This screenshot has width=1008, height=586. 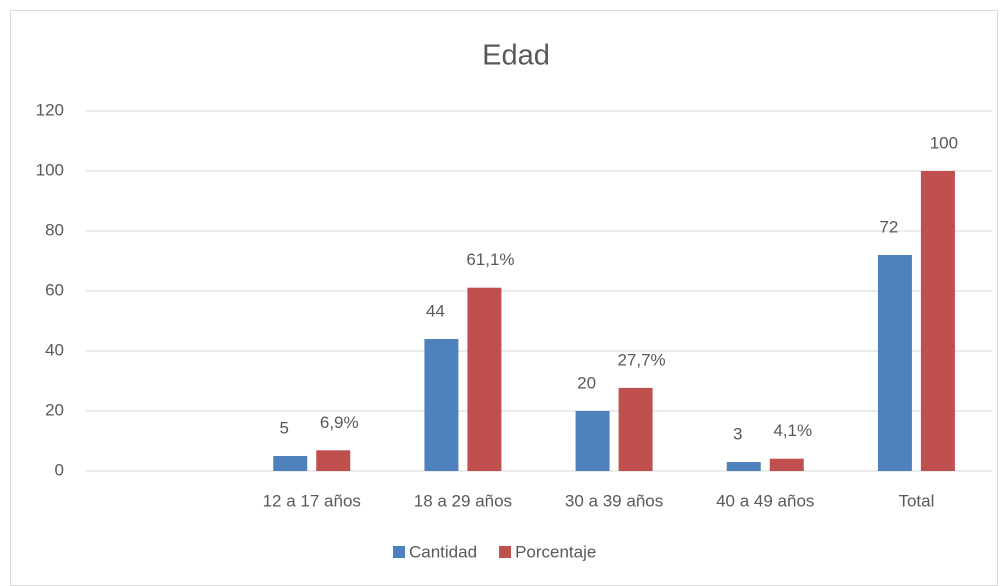 What do you see at coordinates (54, 349) in the screenshot?
I see `y-tick-label: 40` at bounding box center [54, 349].